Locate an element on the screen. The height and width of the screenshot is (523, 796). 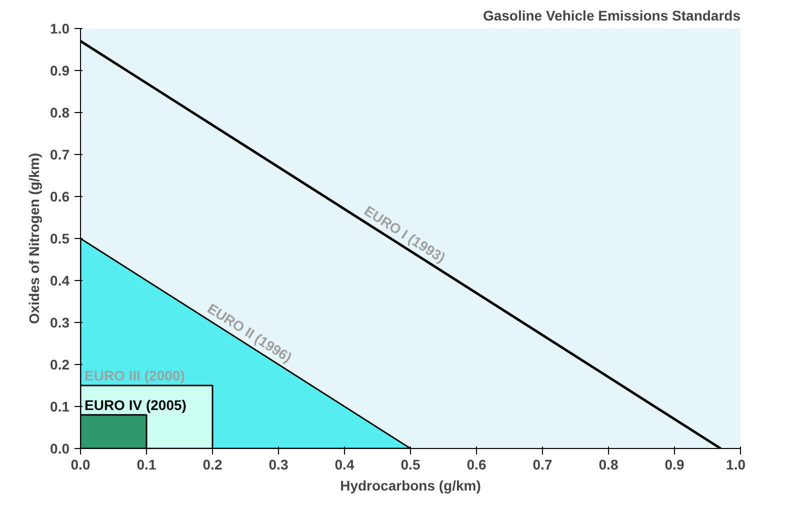
y-tick-label: 0.6 is located at coordinates (60, 196).